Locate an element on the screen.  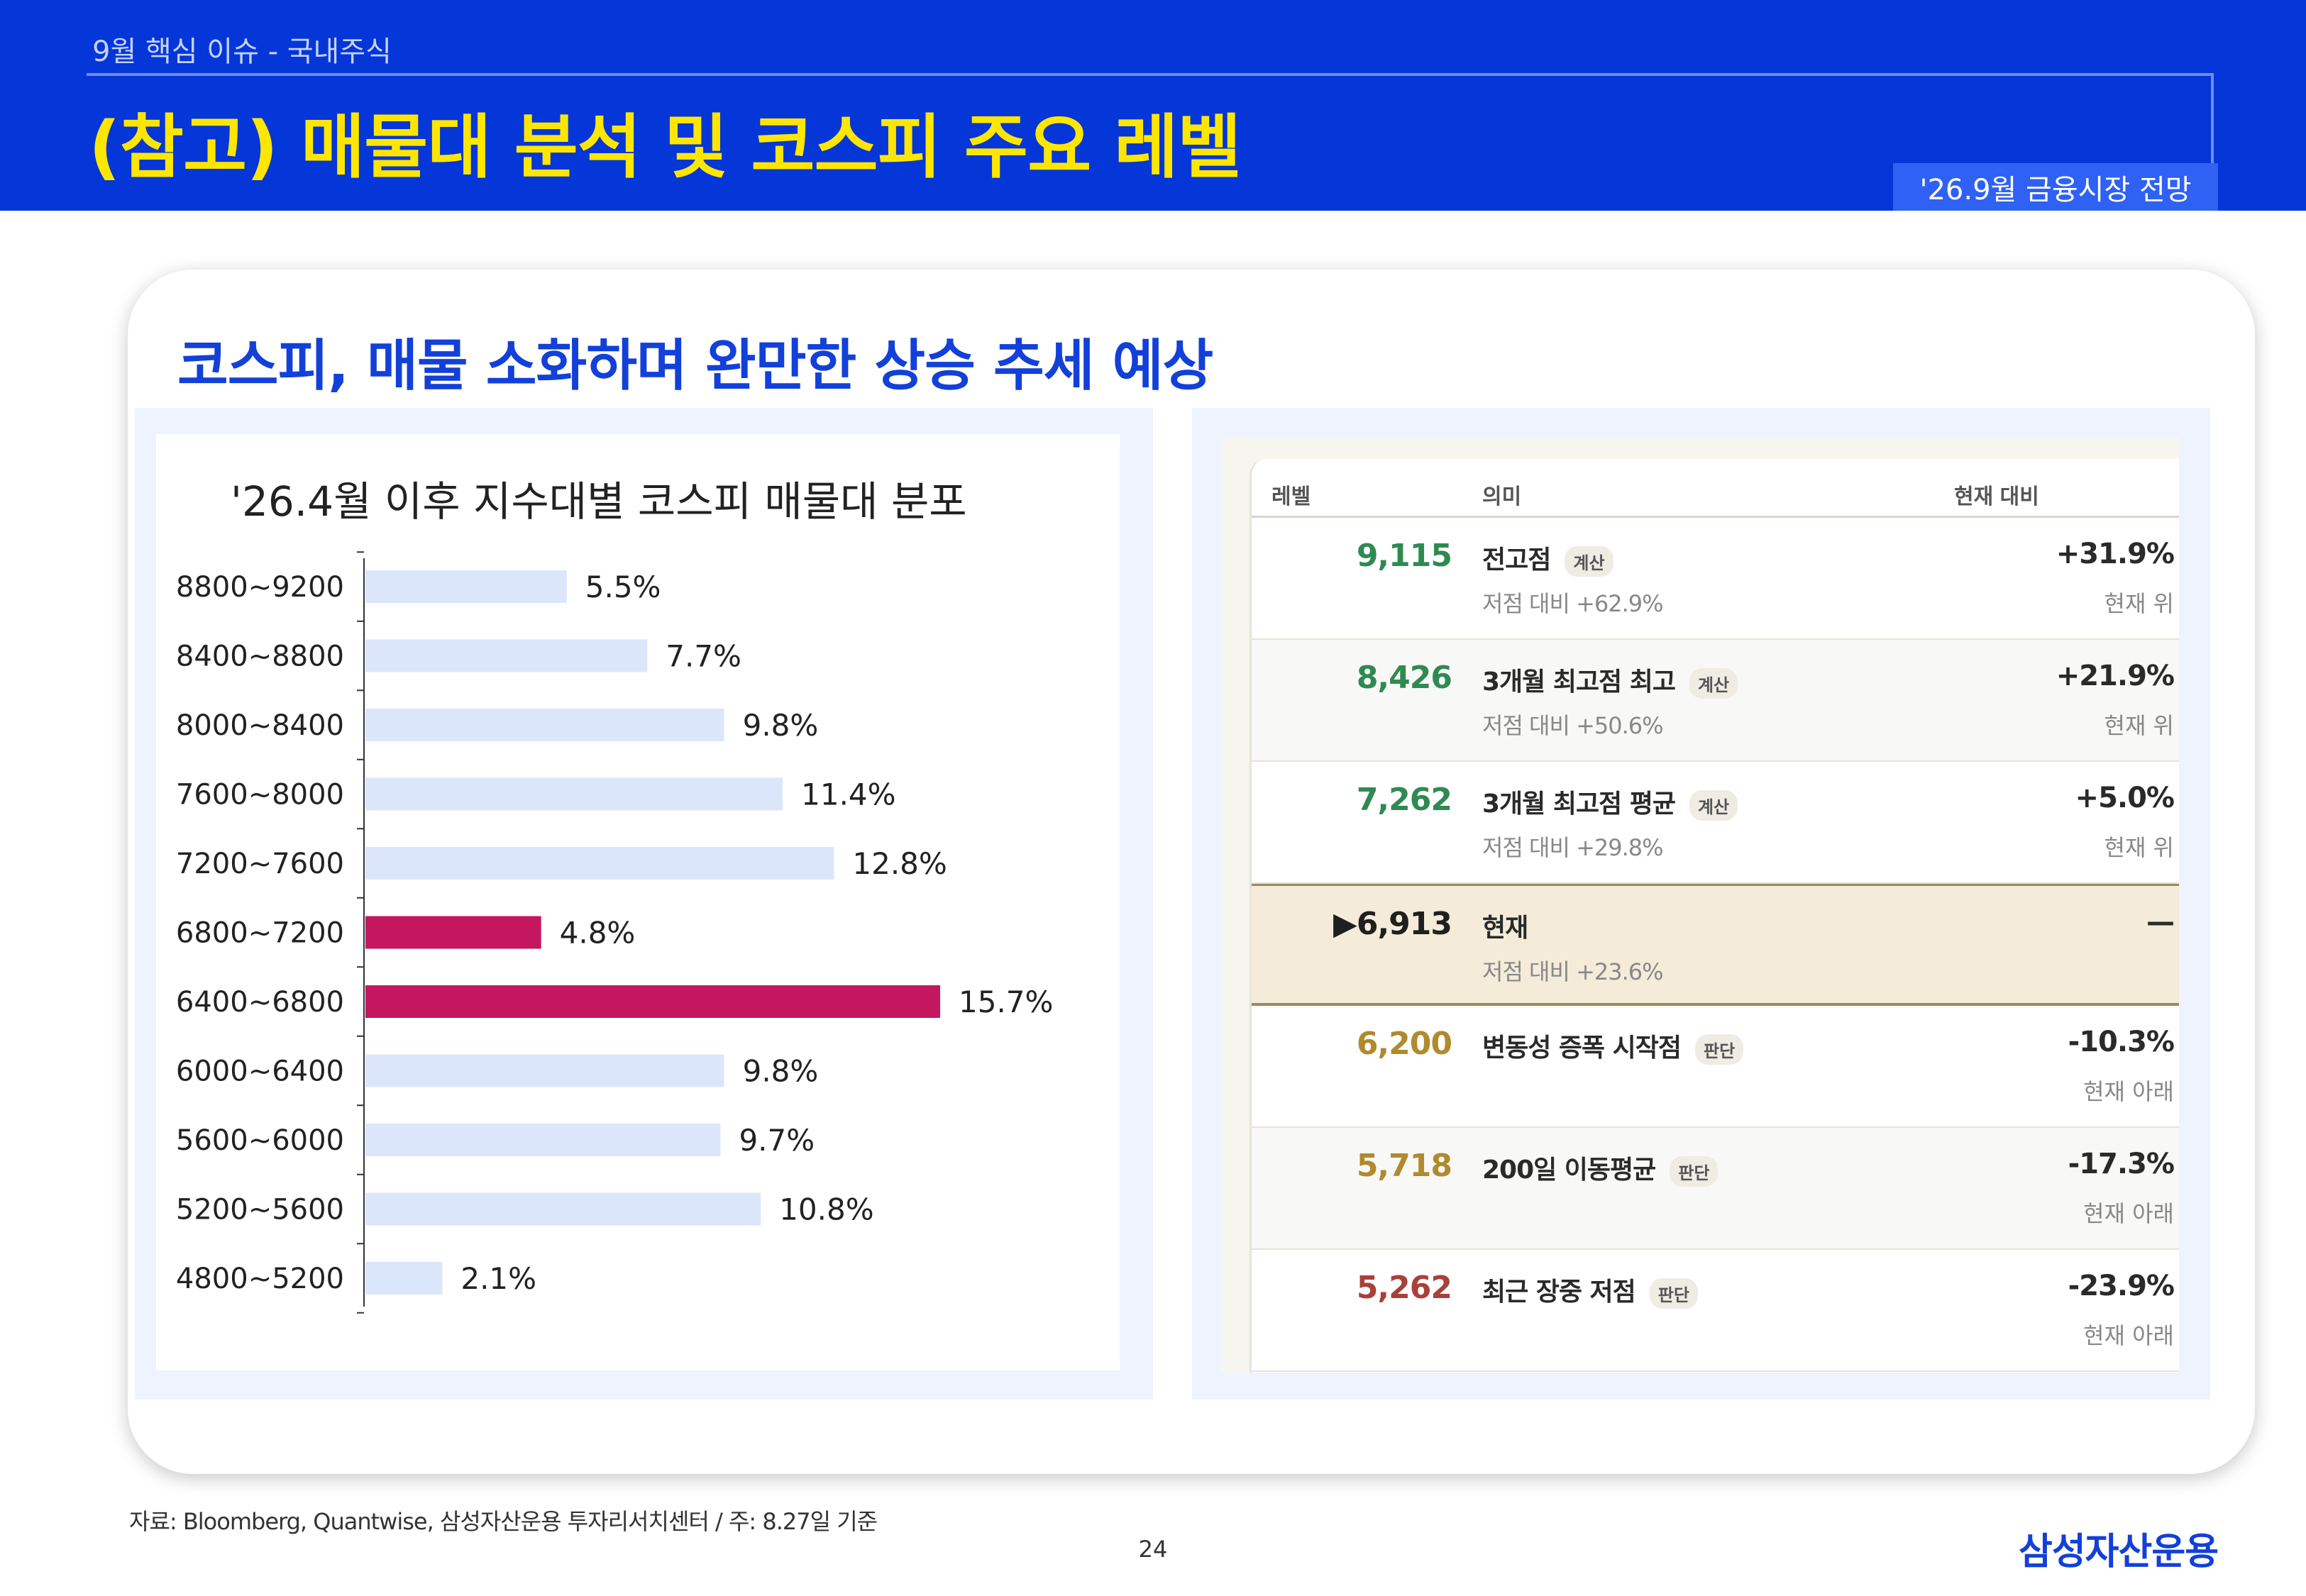
meaning-text: 전고점 is located at coordinates (1516, 560).